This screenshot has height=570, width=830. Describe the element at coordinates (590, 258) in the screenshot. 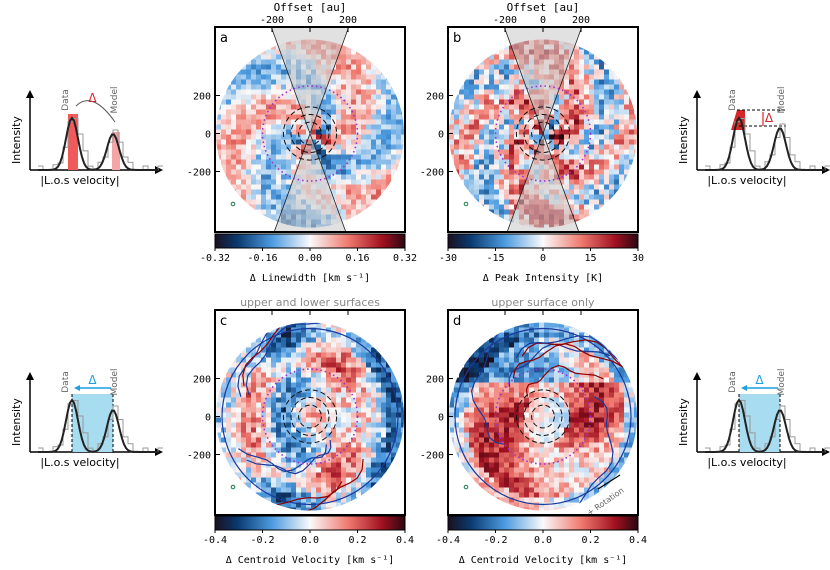

I see `colorbar-tick-label: 15` at that location.